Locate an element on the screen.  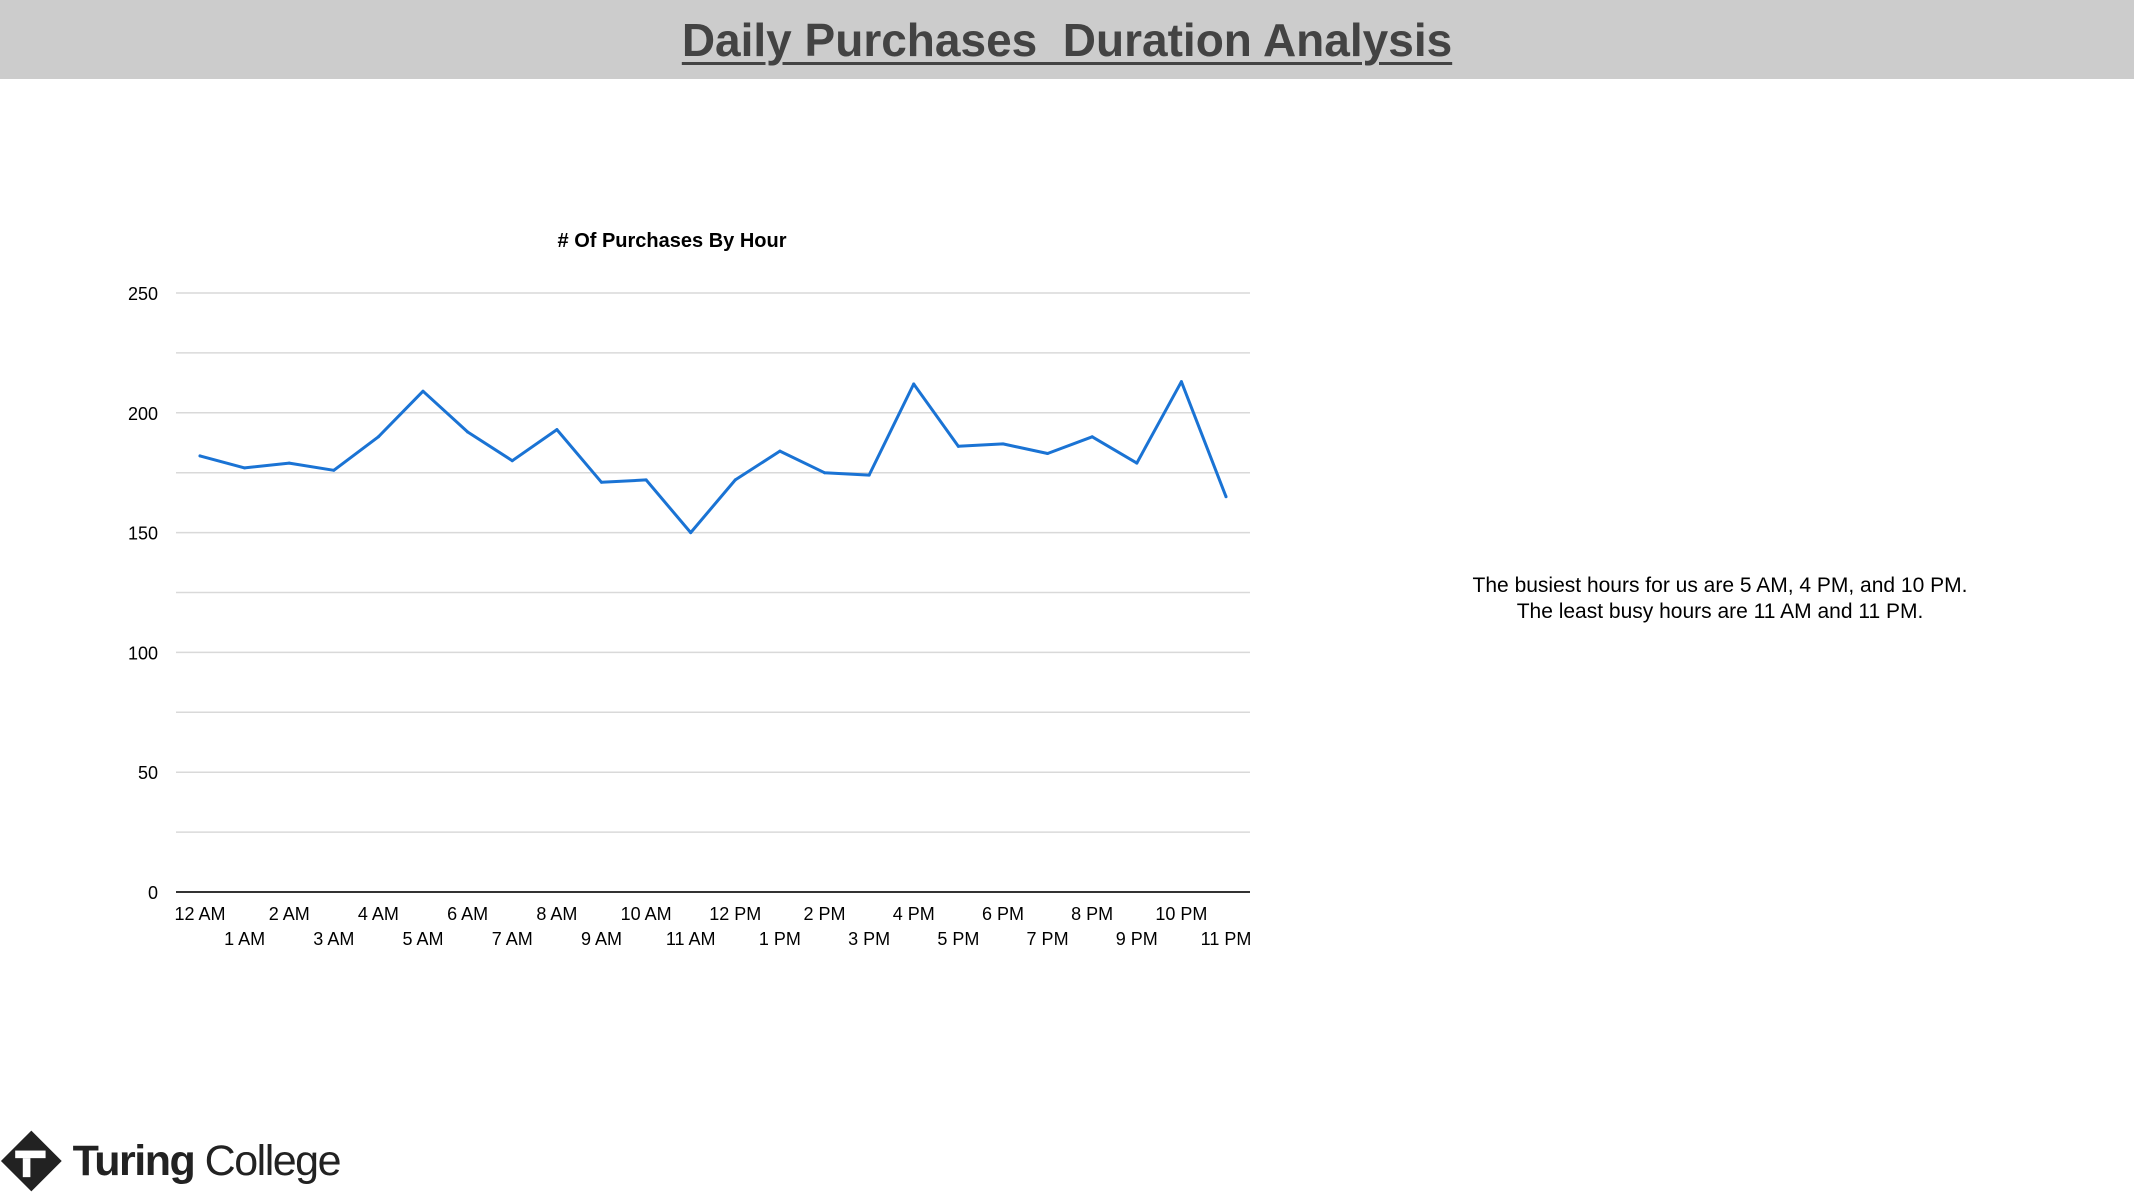
x-tick-label: 8 PM is located at coordinates (1092, 914).